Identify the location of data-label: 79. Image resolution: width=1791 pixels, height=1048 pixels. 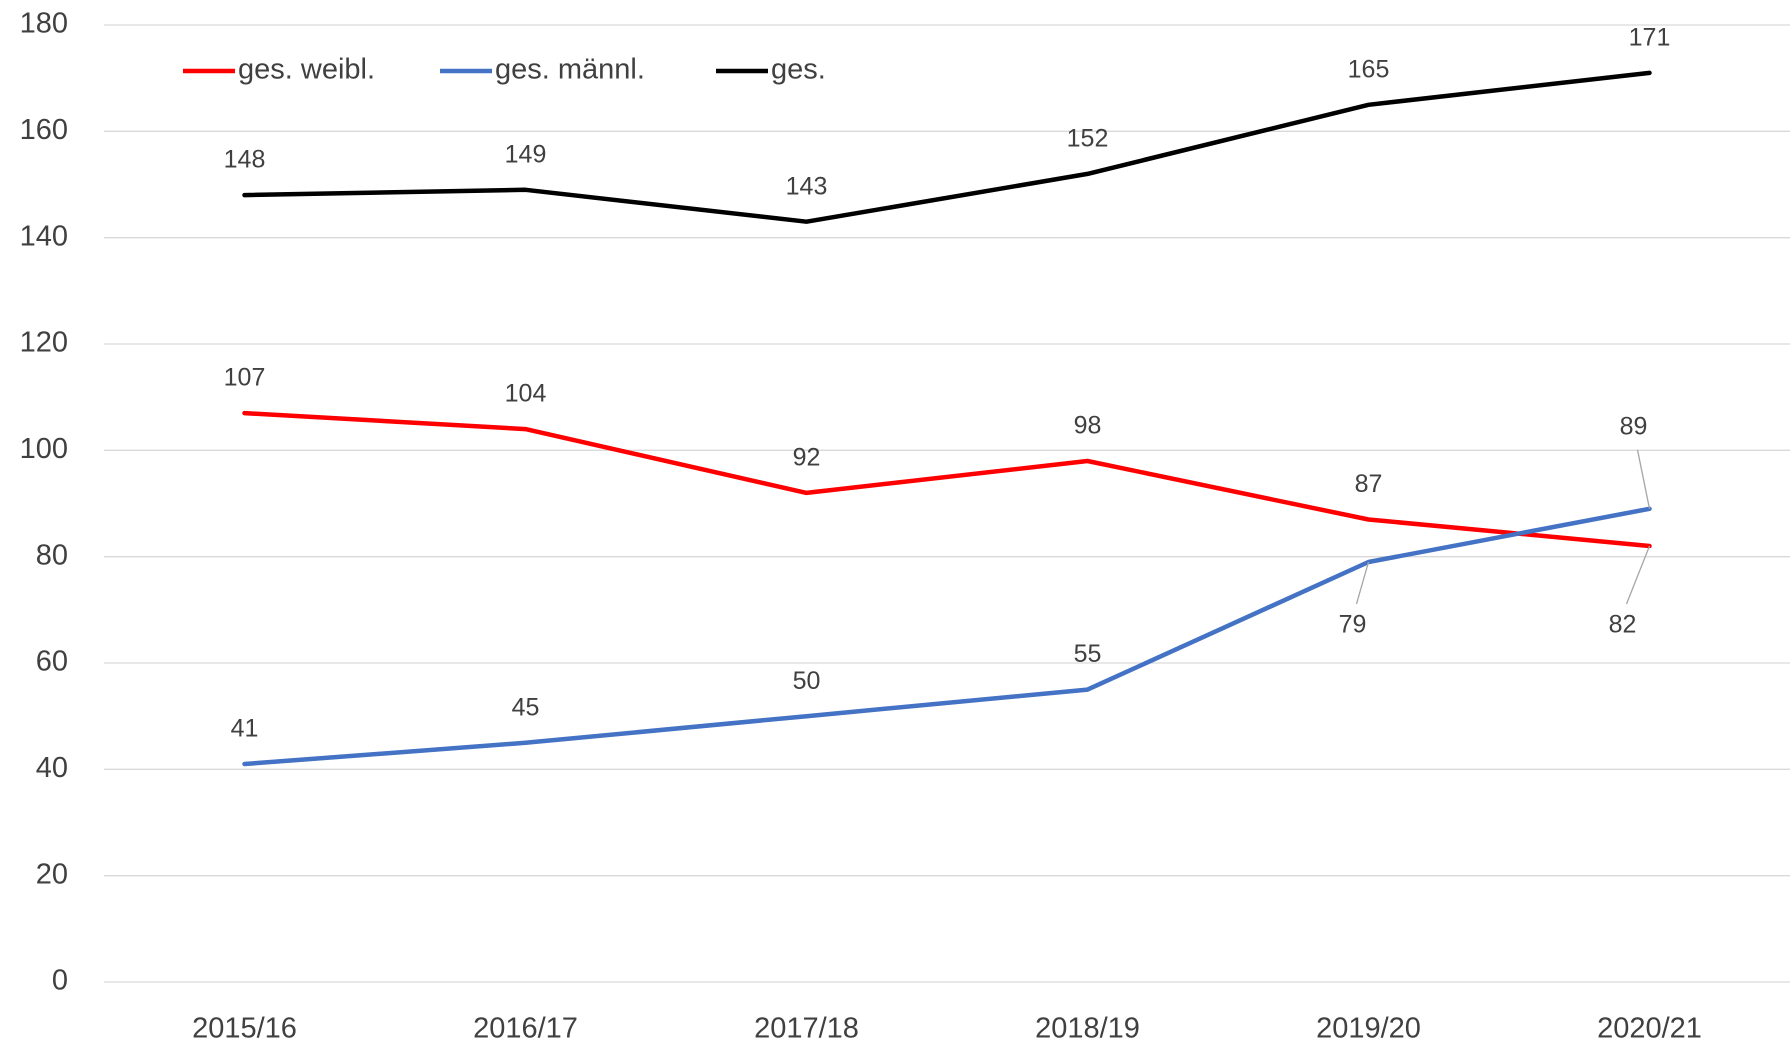
(1353, 625).